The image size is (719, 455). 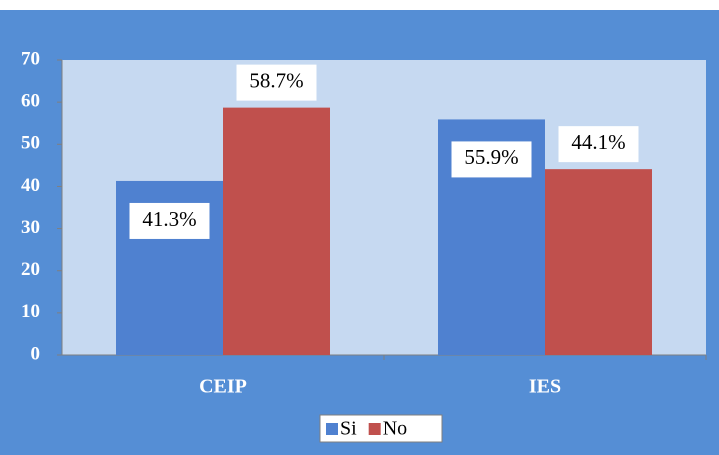 What do you see at coordinates (30, 269) in the screenshot?
I see `y-tick-label: 20` at bounding box center [30, 269].